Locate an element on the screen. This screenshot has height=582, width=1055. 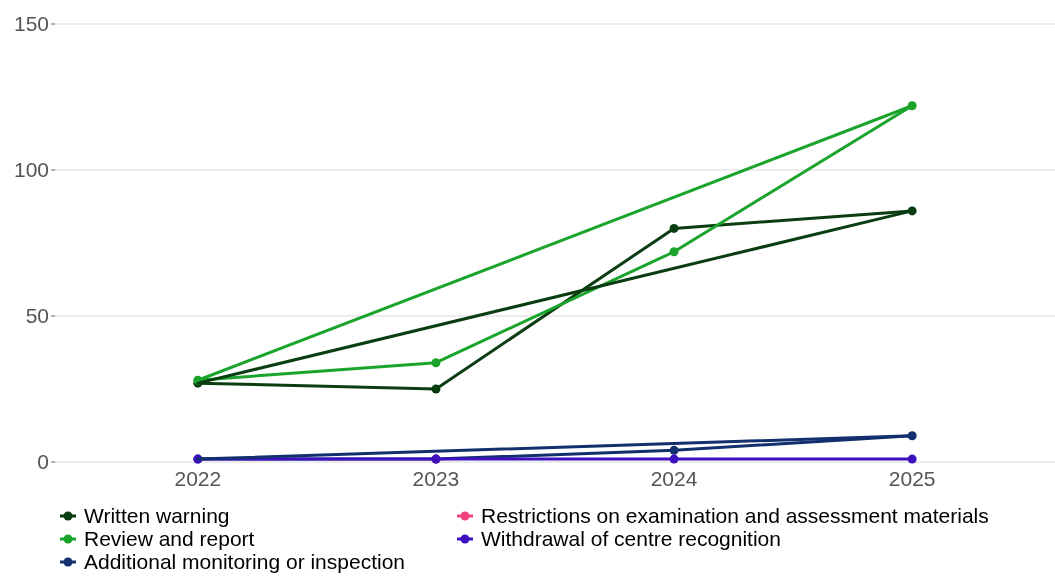
legend-label: Restrictions on examination and assessment materials is located at coordinates (735, 516).